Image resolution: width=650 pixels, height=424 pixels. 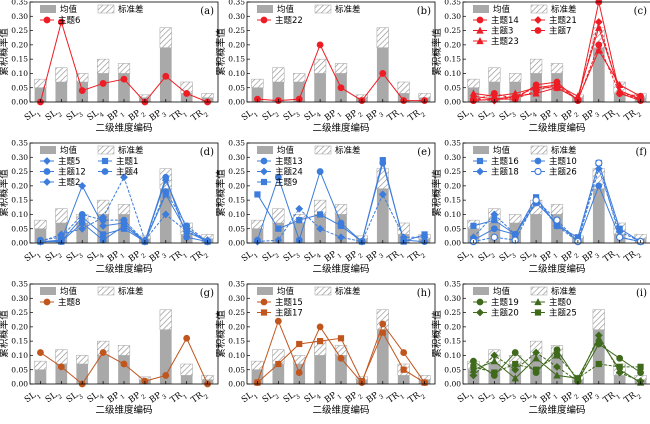 I want to click on y-tick-label: 0.30, so click(x=236, y=16).